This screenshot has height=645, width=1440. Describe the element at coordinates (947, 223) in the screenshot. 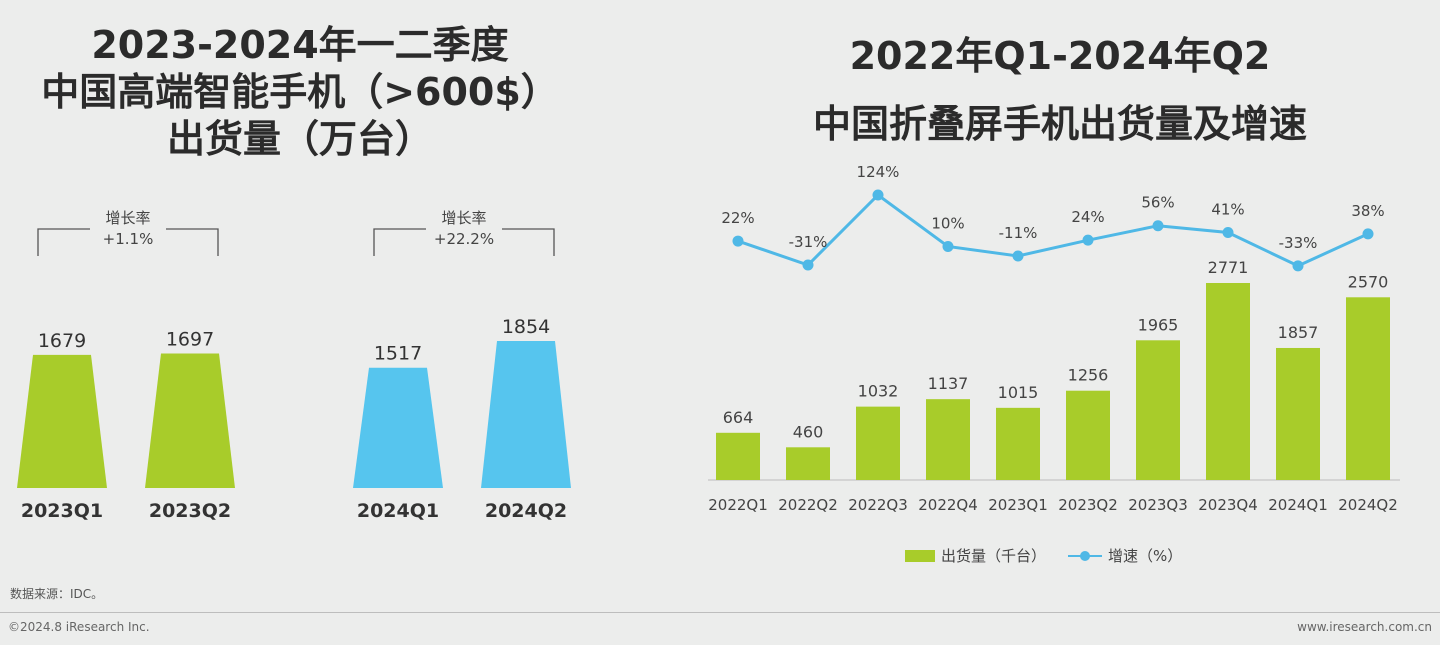

I see `growth-value-2022Q4: 10%` at that location.